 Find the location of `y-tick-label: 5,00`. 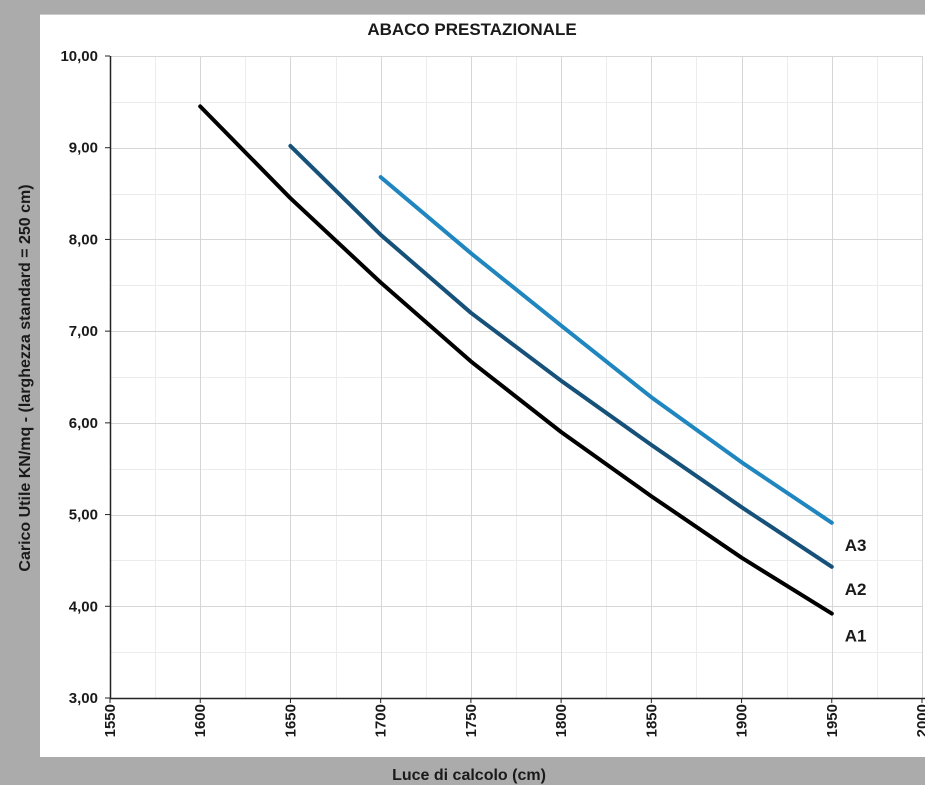

y-tick-label: 5,00 is located at coordinates (83, 515).